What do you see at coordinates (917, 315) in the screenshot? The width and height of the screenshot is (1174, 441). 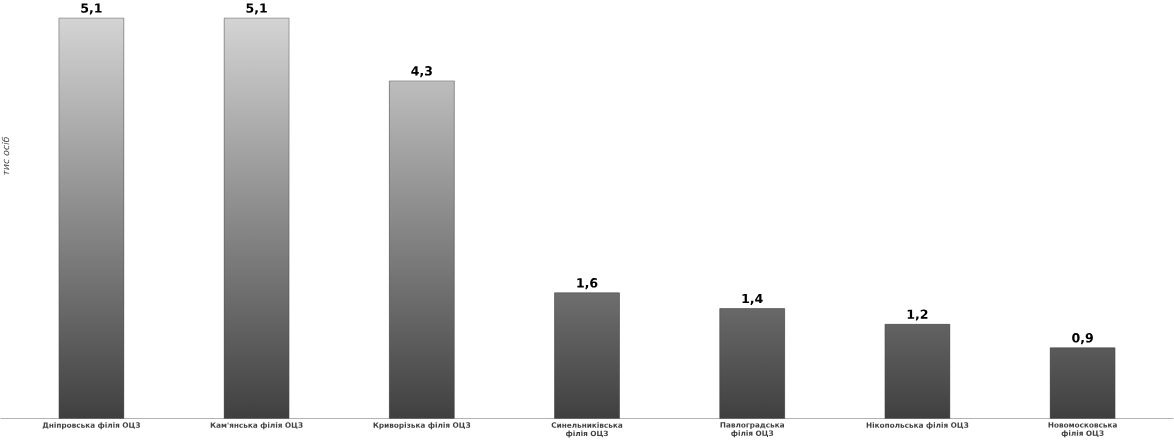 I see `data-label: 1,2` at bounding box center [917, 315].